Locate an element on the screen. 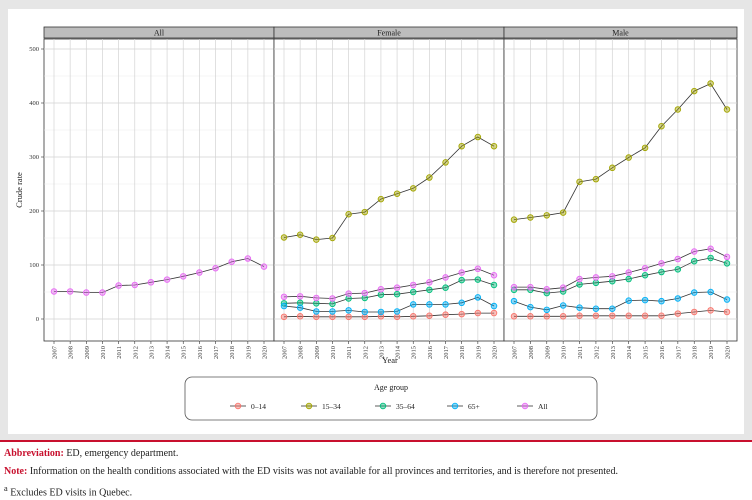  legend-entry-label: 35–64 is located at coordinates (405, 406).